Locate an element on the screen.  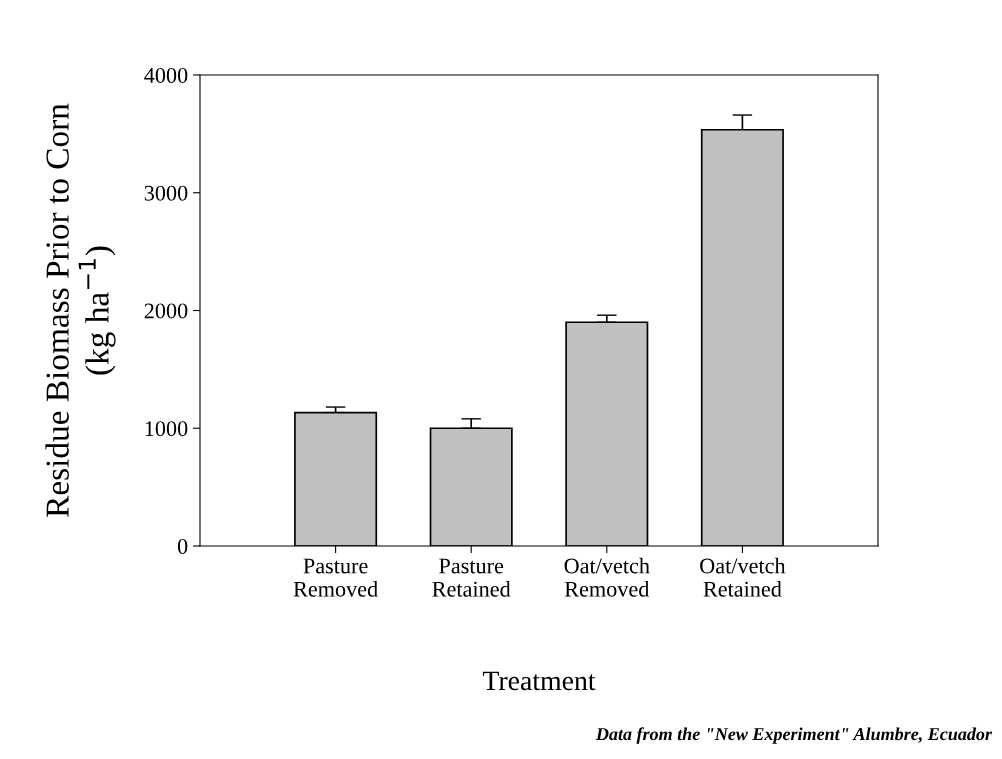
x-tick-label: Pasture Retained is located at coordinates (471, 577).